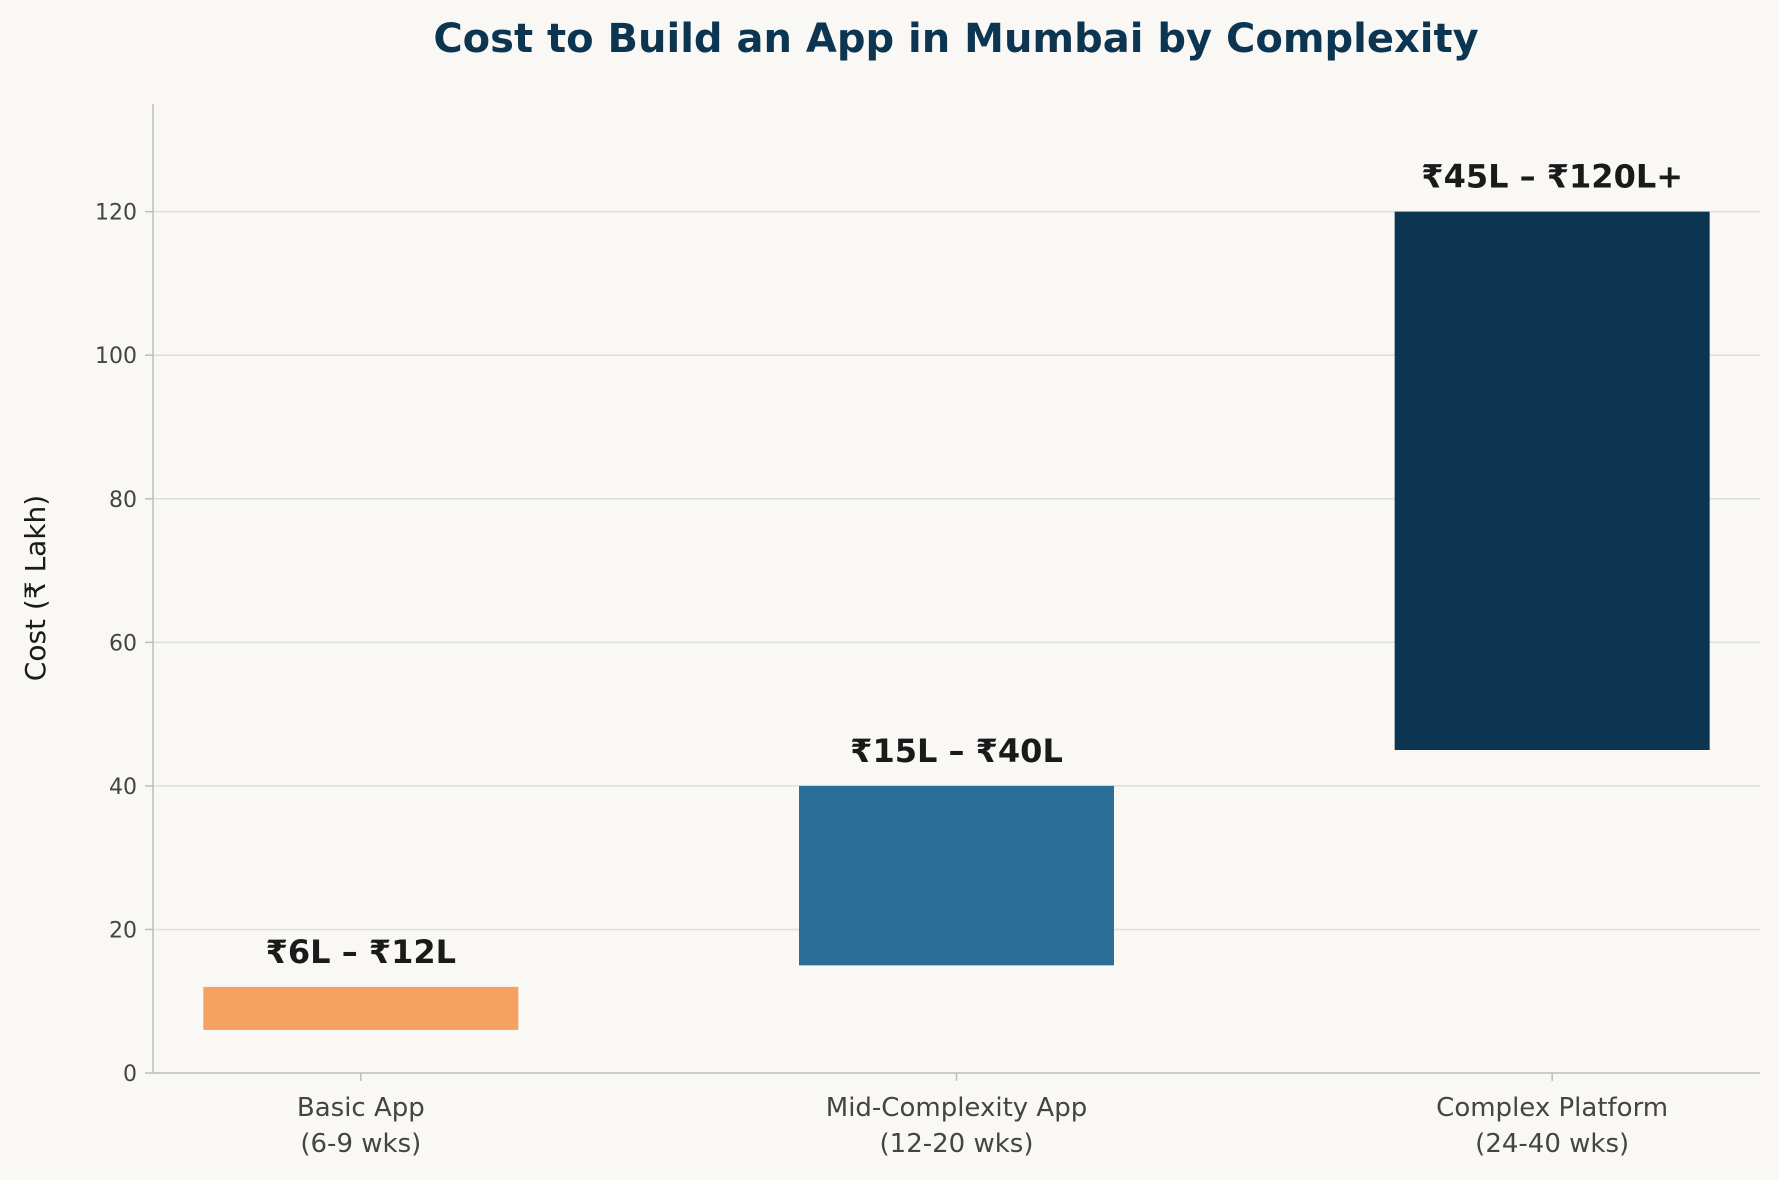 Image resolution: width=1779 pixels, height=1180 pixels. Describe the element at coordinates (361, 1108) in the screenshot. I see `x-tick-label: Basic App` at that location.